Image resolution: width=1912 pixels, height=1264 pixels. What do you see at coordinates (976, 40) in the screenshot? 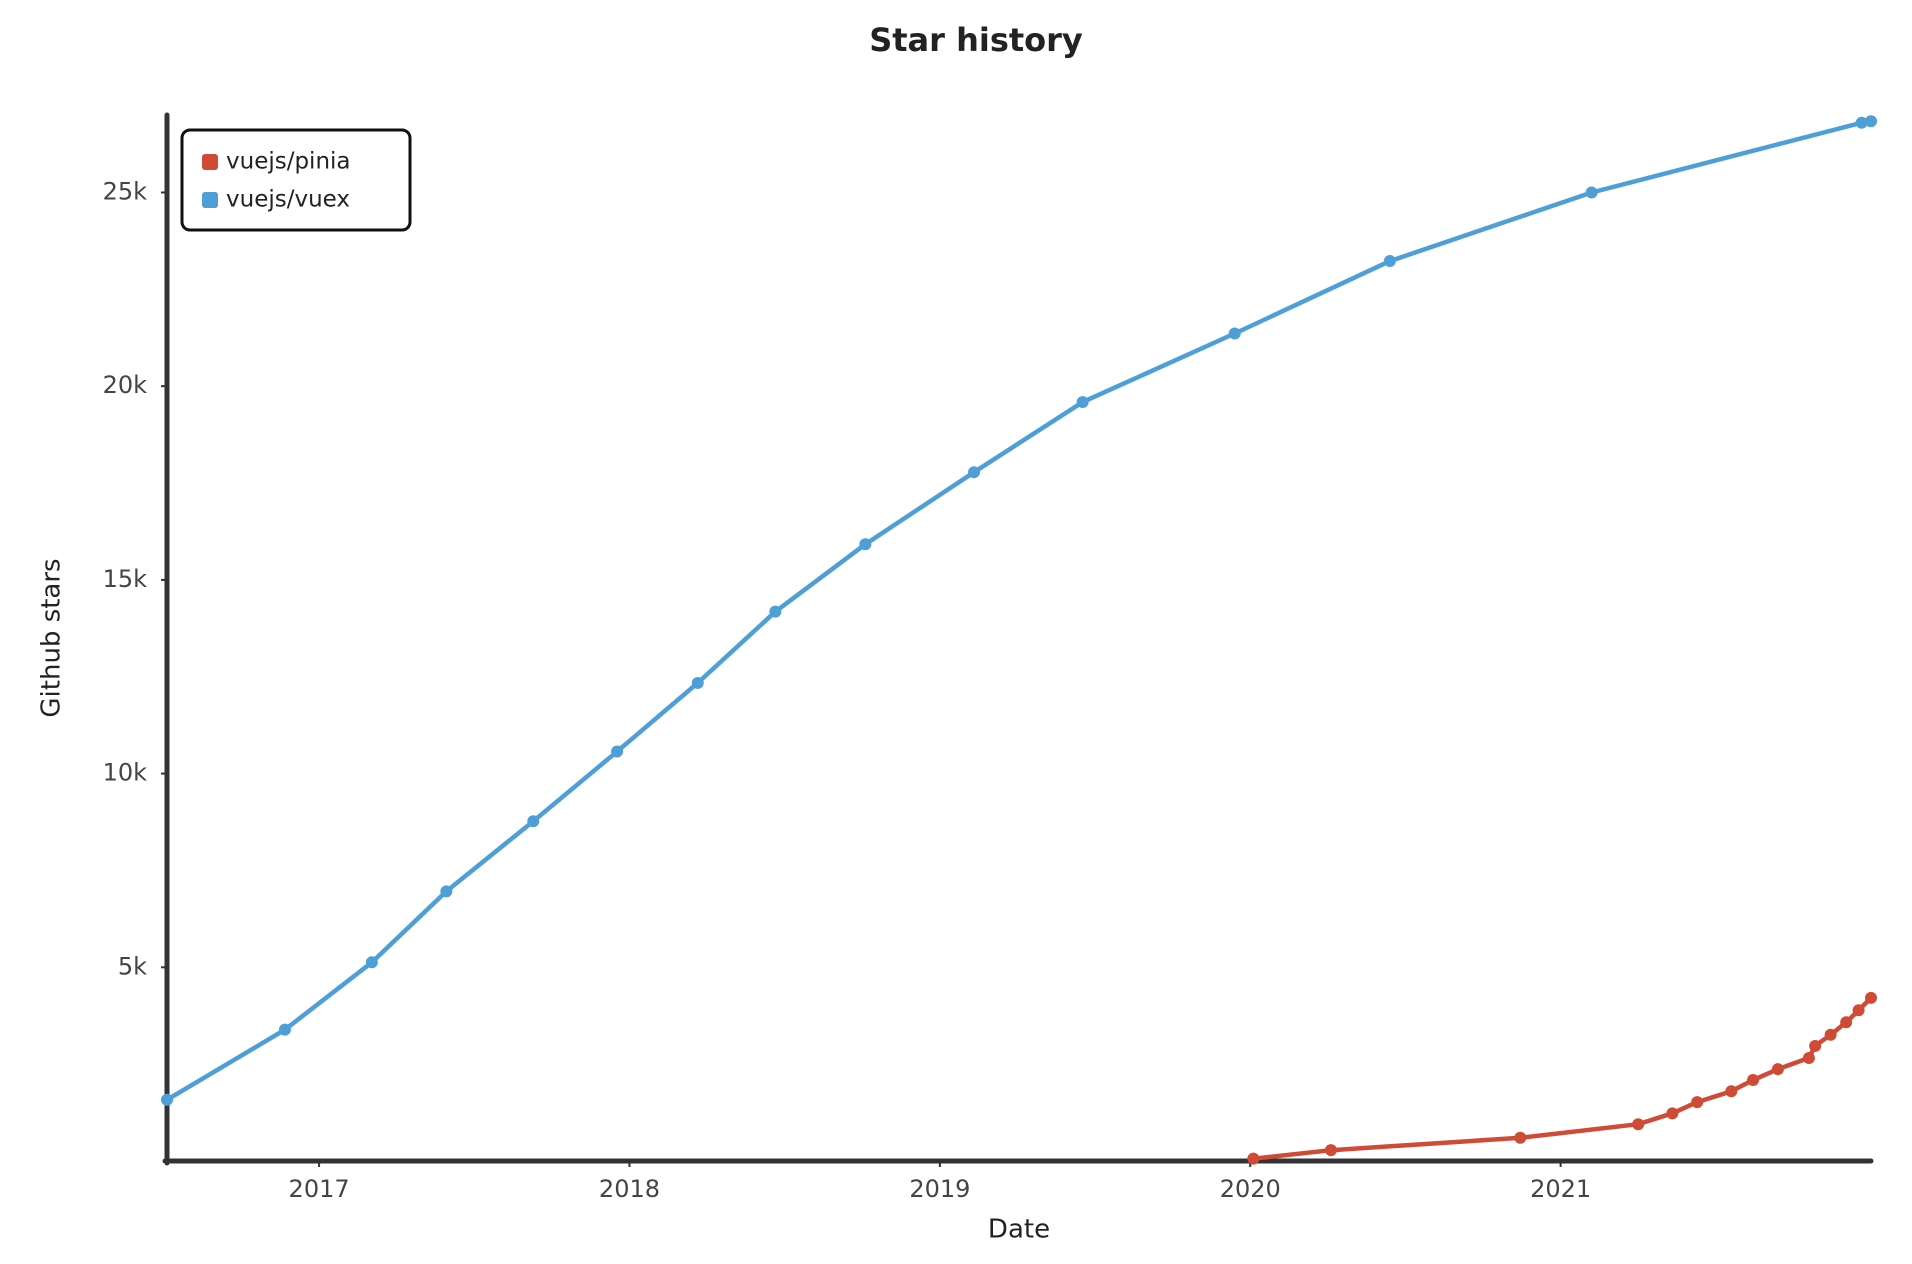
I see `chart-title: Star history` at bounding box center [976, 40].